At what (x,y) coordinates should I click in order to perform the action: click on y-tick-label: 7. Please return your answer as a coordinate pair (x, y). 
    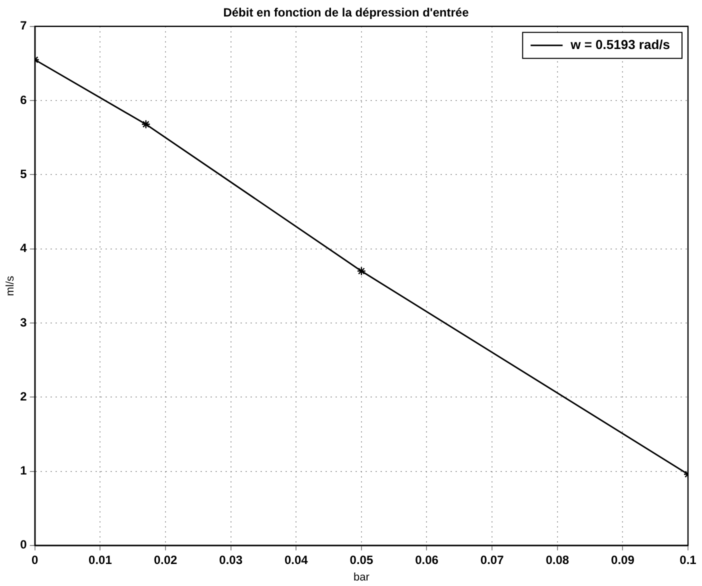
    Looking at the image, I should click on (24, 25).